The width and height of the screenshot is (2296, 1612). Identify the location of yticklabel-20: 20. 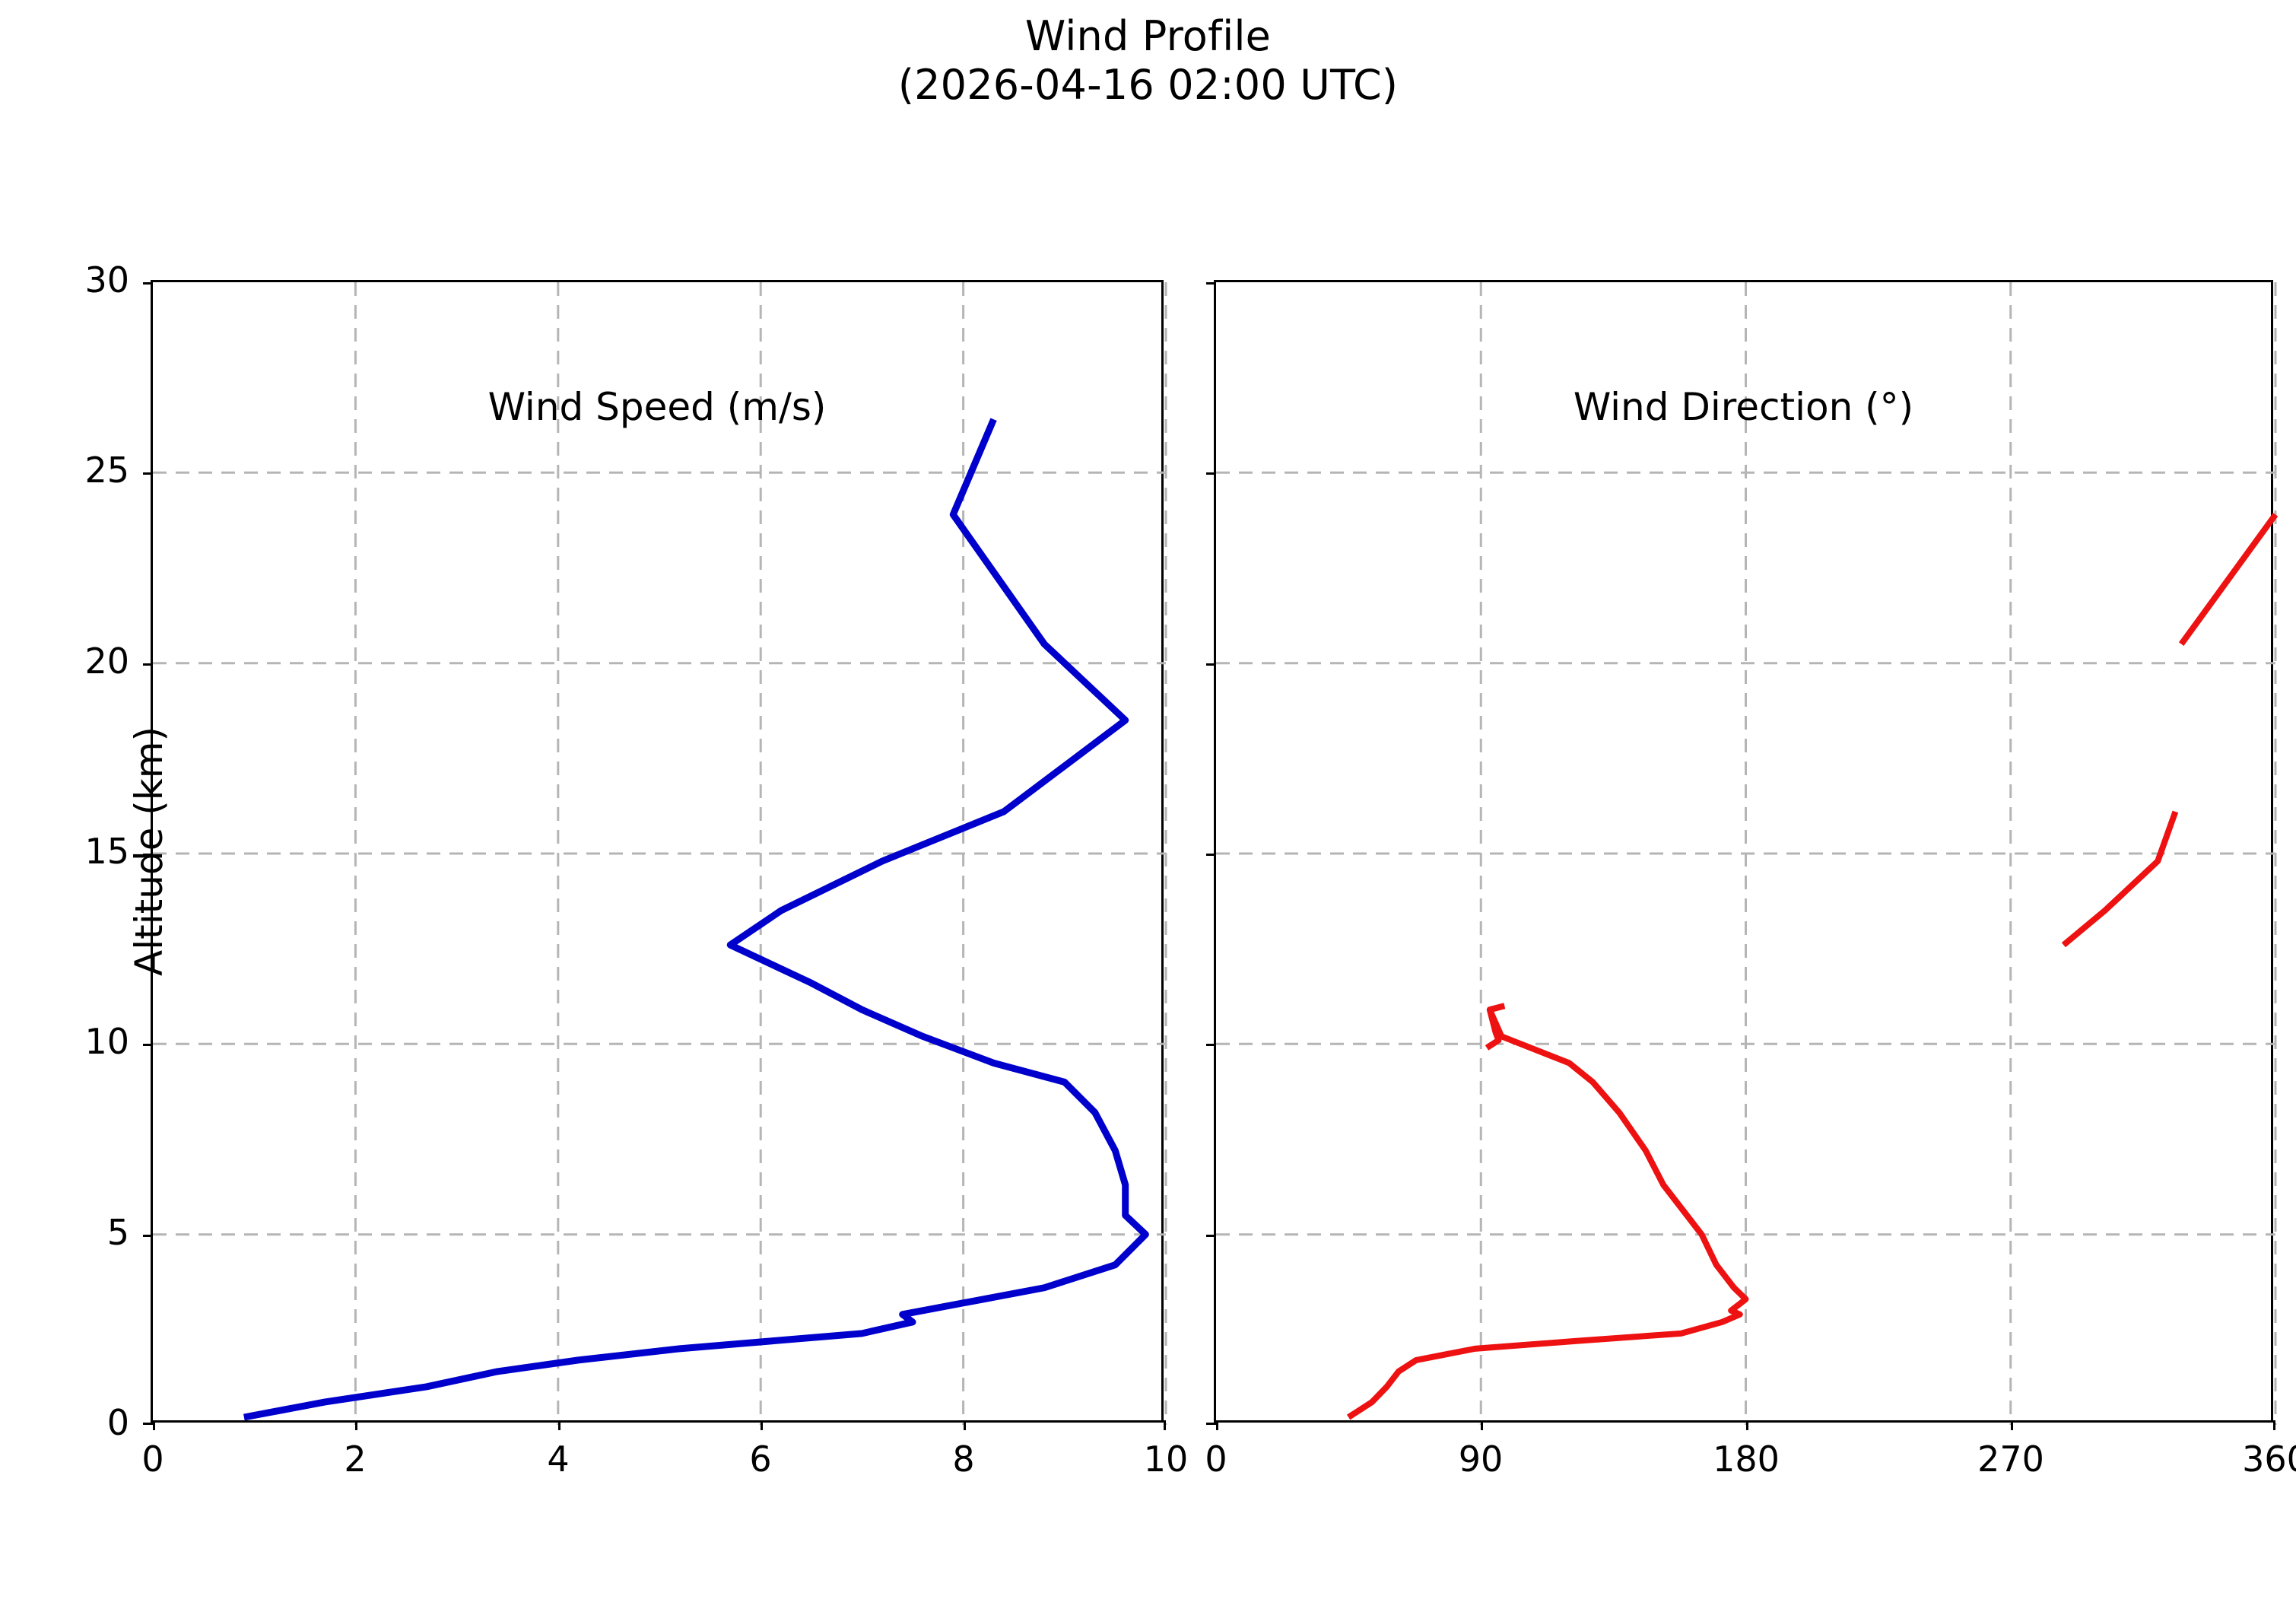
(107, 661).